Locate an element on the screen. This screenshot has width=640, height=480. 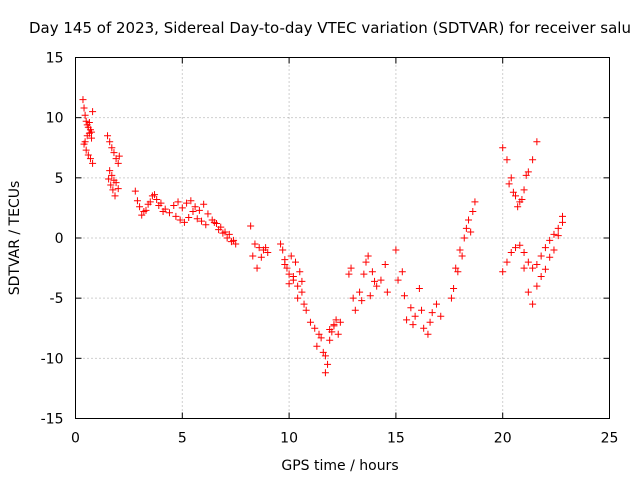
y-tick-label: 0 is located at coordinates (59, 239).